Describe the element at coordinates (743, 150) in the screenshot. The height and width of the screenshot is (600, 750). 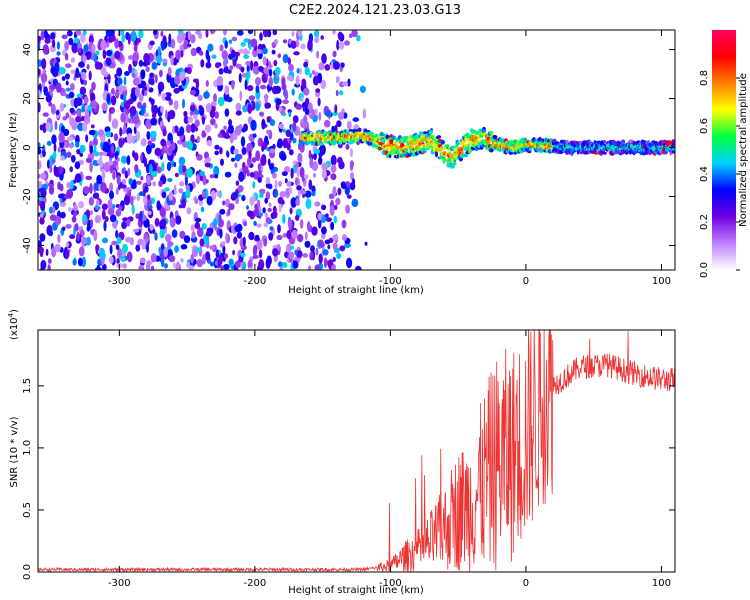
I see `colorbar-label: Normalized spectral amplitude` at that location.